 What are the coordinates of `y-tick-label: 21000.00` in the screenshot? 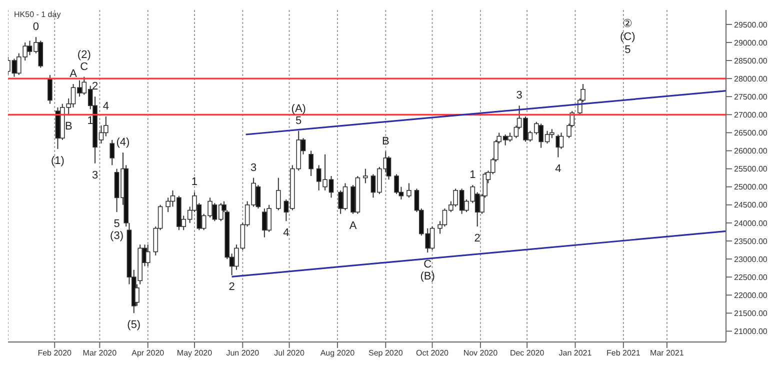 It's located at (751, 331).